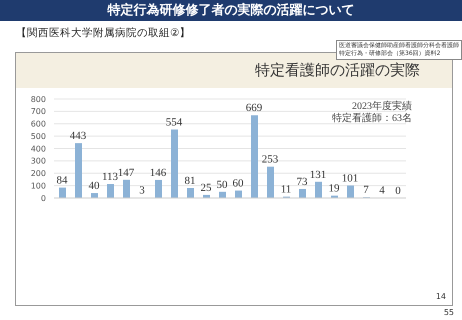  I want to click on text: 14, so click(441, 296).